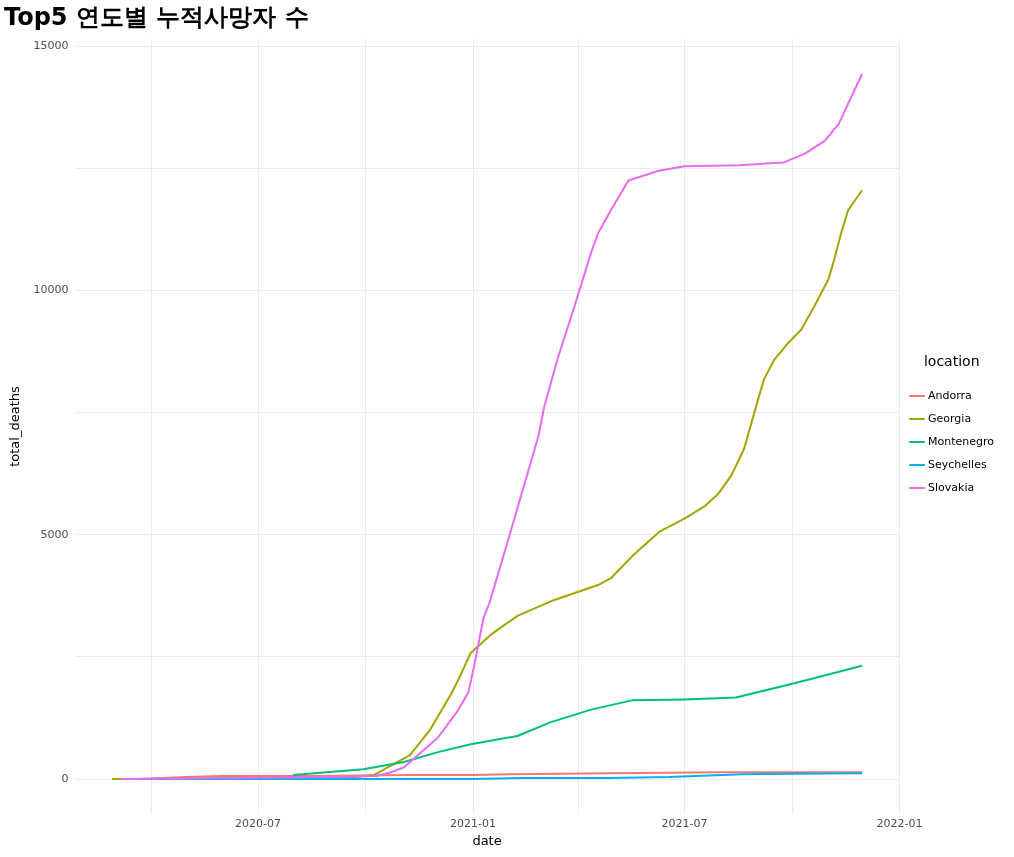 The image size is (1014, 857). I want to click on x-tick-label: 2020-07, so click(258, 823).